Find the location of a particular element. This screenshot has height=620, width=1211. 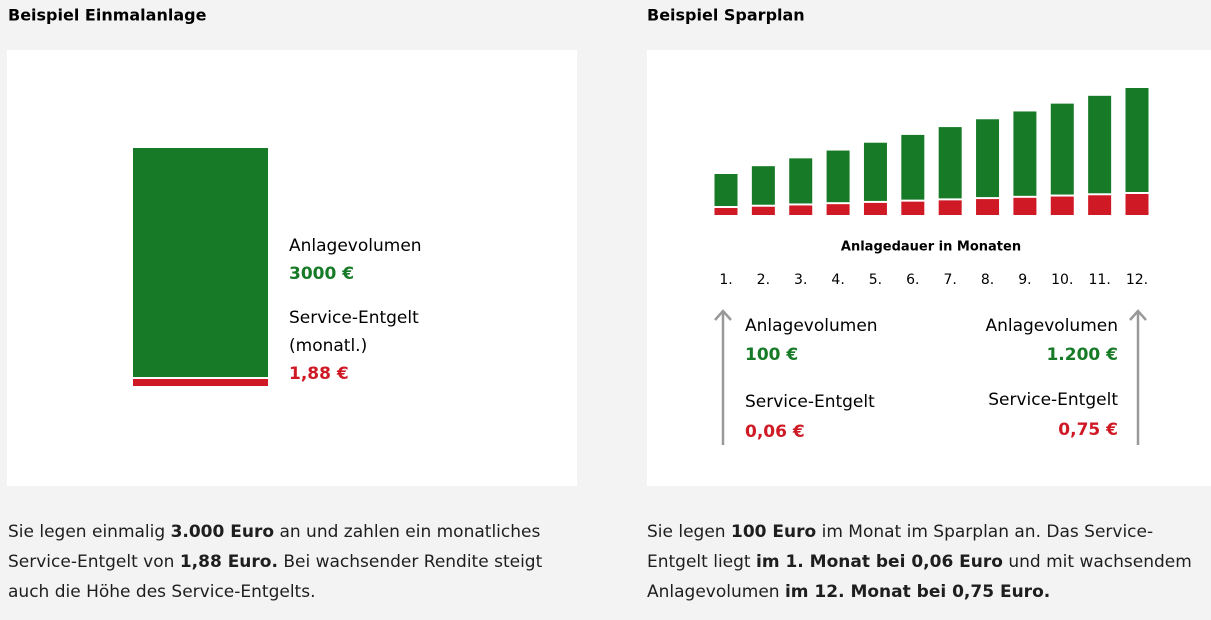

month-label: 5. is located at coordinates (875, 280).